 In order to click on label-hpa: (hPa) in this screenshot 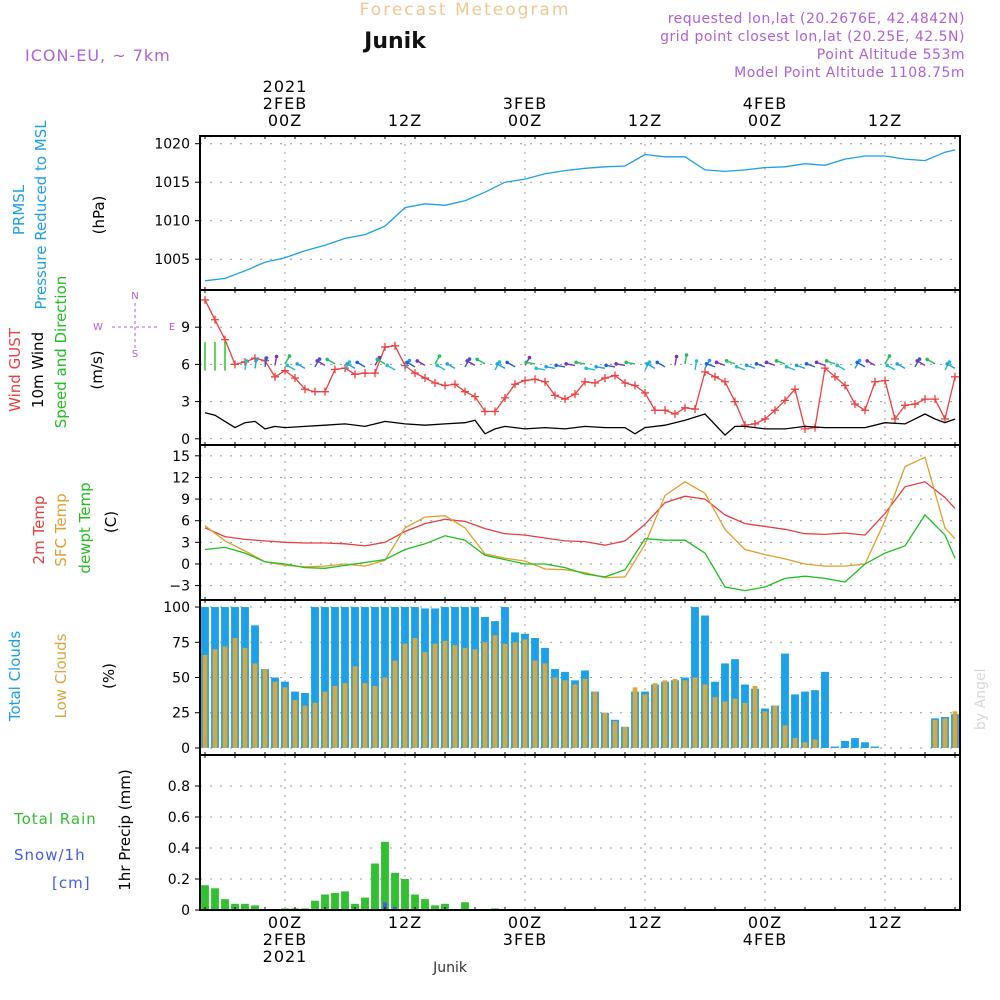, I will do `click(99, 215)`.